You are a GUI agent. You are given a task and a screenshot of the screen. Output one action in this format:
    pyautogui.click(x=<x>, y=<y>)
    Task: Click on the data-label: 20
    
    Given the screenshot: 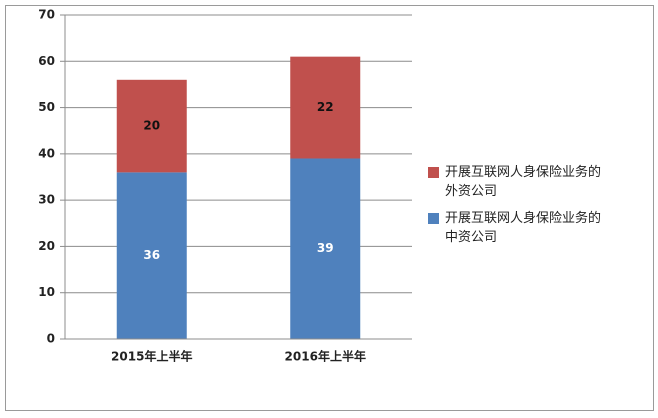 What is the action you would take?
    pyautogui.click(x=151, y=126)
    